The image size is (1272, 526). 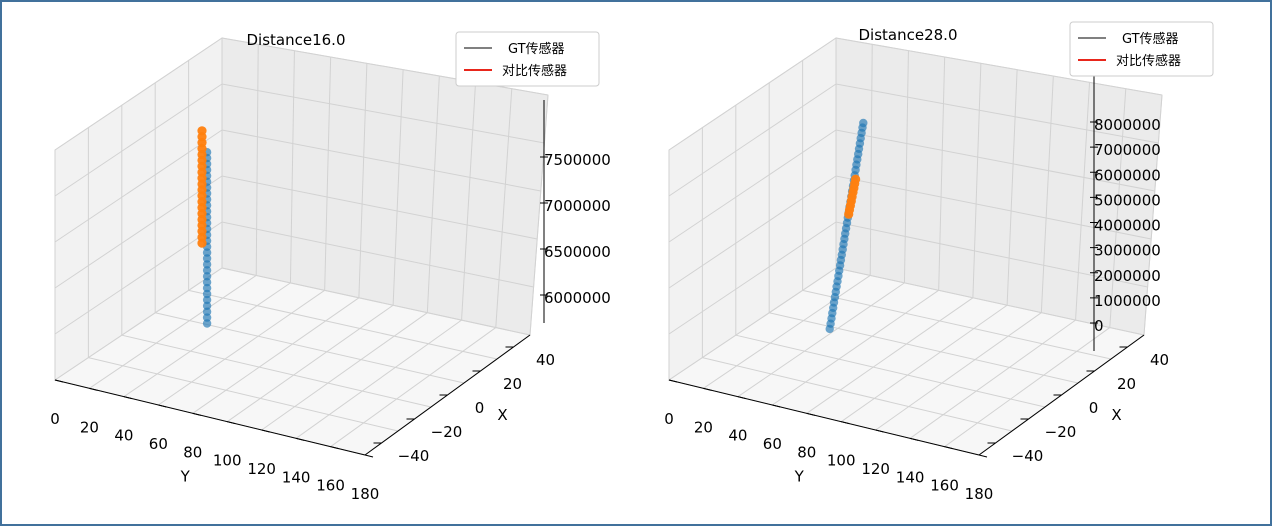 I want to click on legend-gt-label: GT传感器, so click(x=536, y=49).